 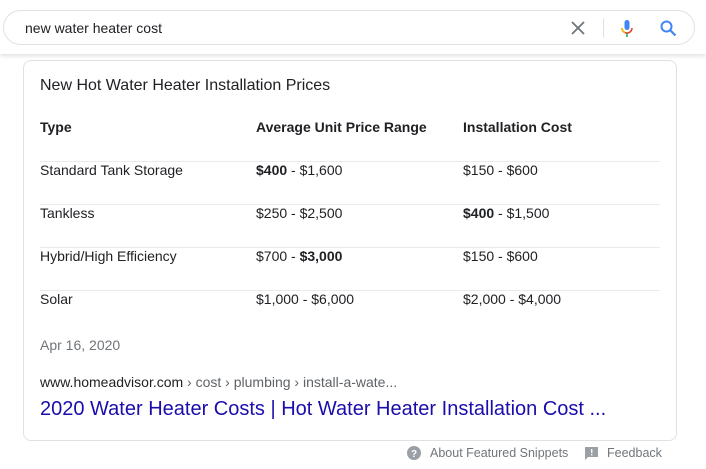 I want to click on help-icon: ?, so click(x=414, y=453).